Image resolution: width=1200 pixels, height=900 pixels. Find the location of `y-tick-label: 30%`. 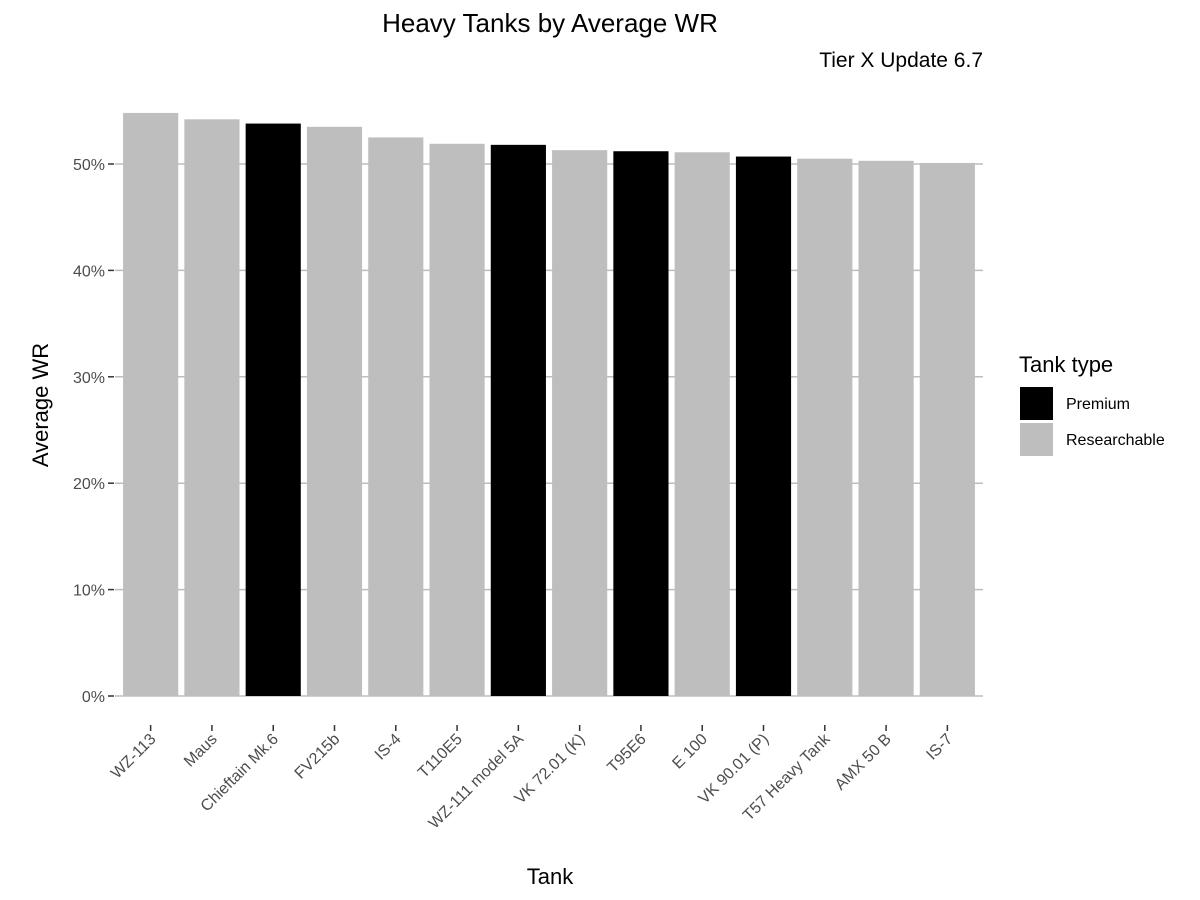

y-tick-label: 30% is located at coordinates (89, 378).